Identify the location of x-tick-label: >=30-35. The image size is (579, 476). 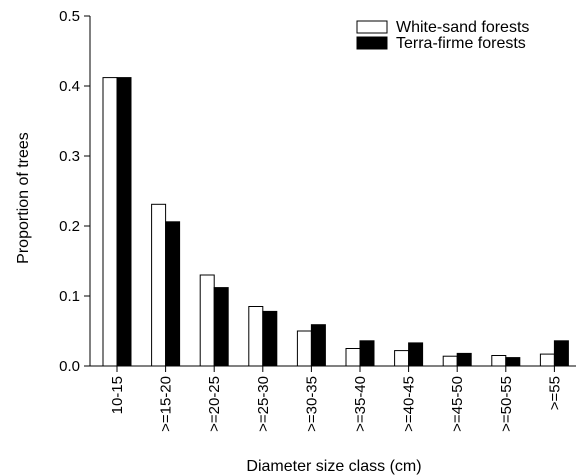
(311, 404).